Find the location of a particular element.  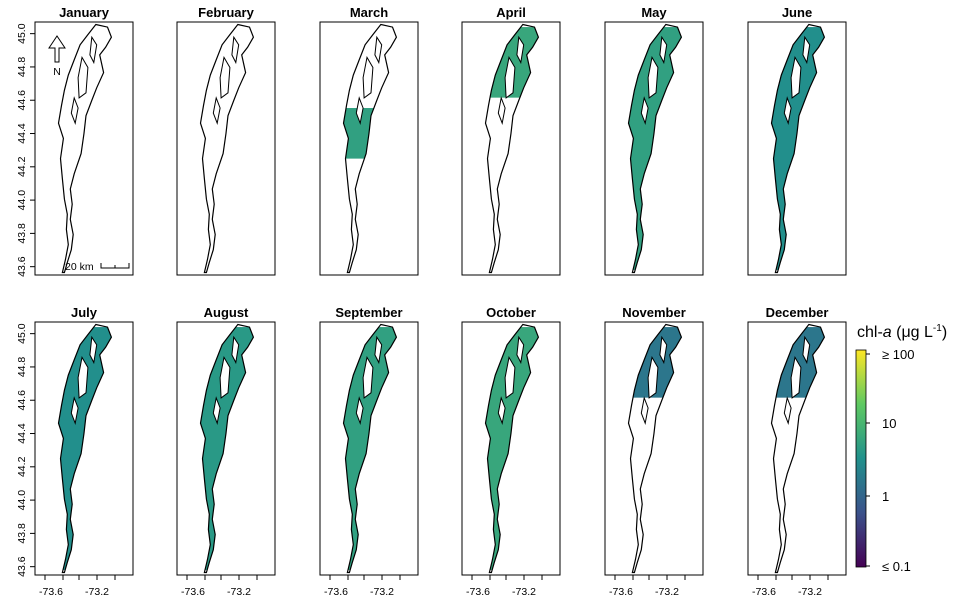

legend-label-10: 10 is located at coordinates (889, 423).